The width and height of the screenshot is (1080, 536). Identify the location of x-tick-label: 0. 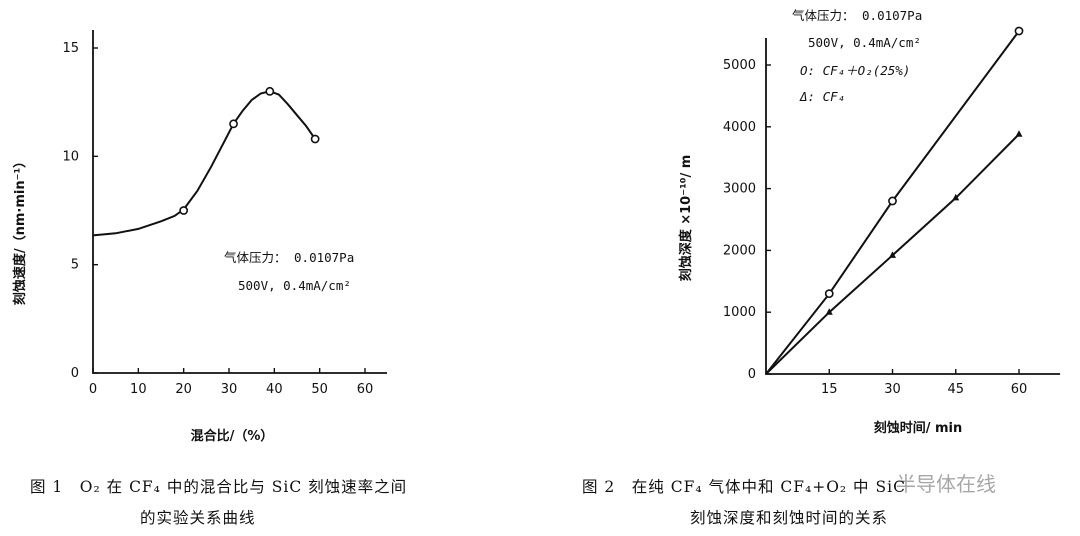
(93, 389).